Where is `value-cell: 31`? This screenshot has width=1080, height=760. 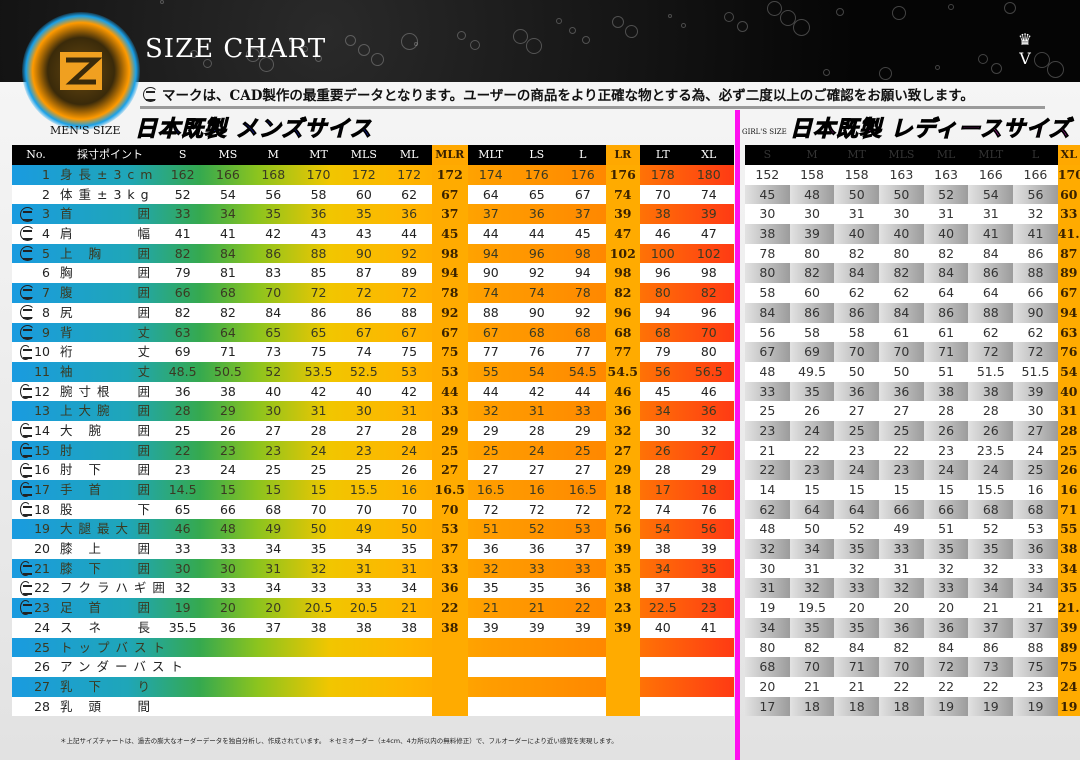
value-cell: 31 is located at coordinates (1068, 411).